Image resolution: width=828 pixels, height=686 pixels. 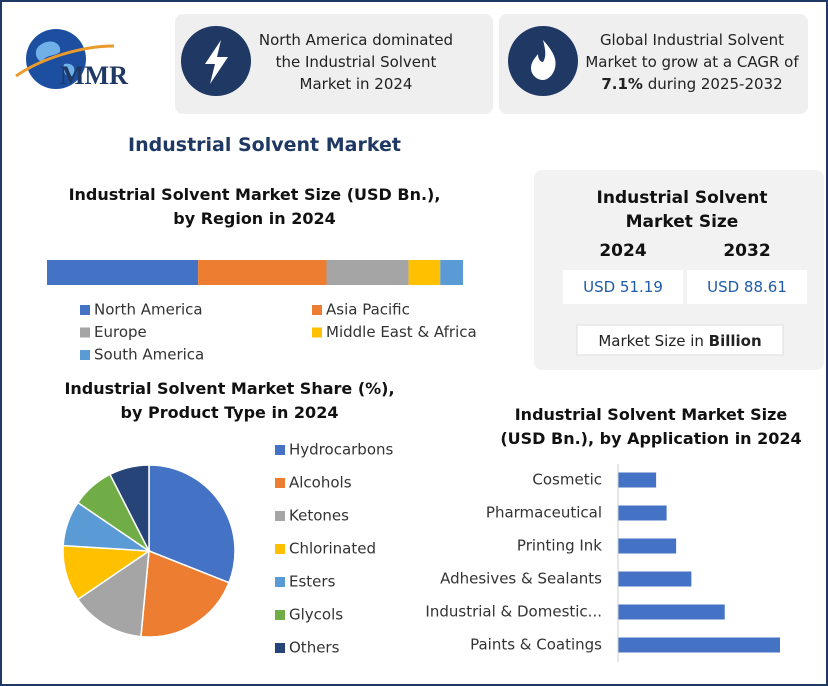 What do you see at coordinates (314, 648) in the screenshot?
I see `legend-label: Others` at bounding box center [314, 648].